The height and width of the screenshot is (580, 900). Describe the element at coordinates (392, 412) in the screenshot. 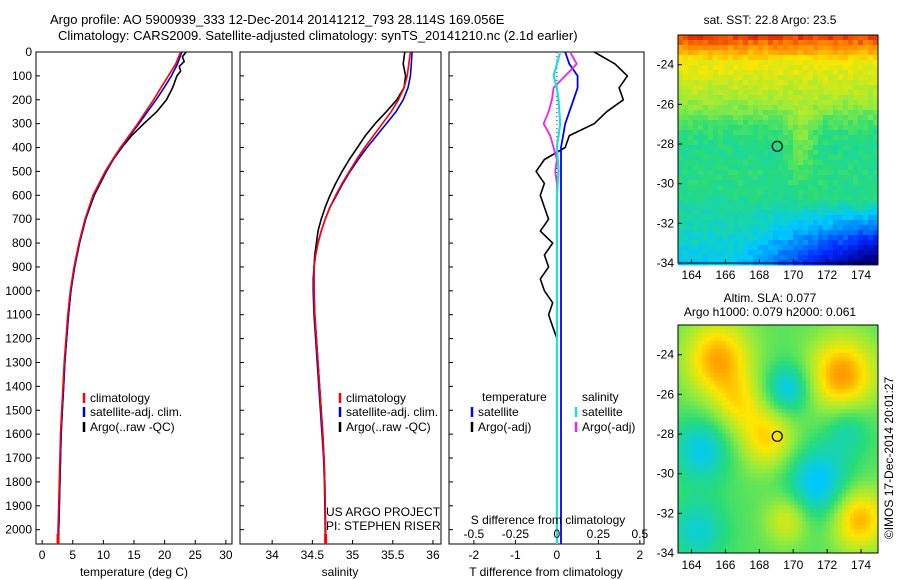

I see `legend-satellite-label: satellite-adj. clim.` at that location.